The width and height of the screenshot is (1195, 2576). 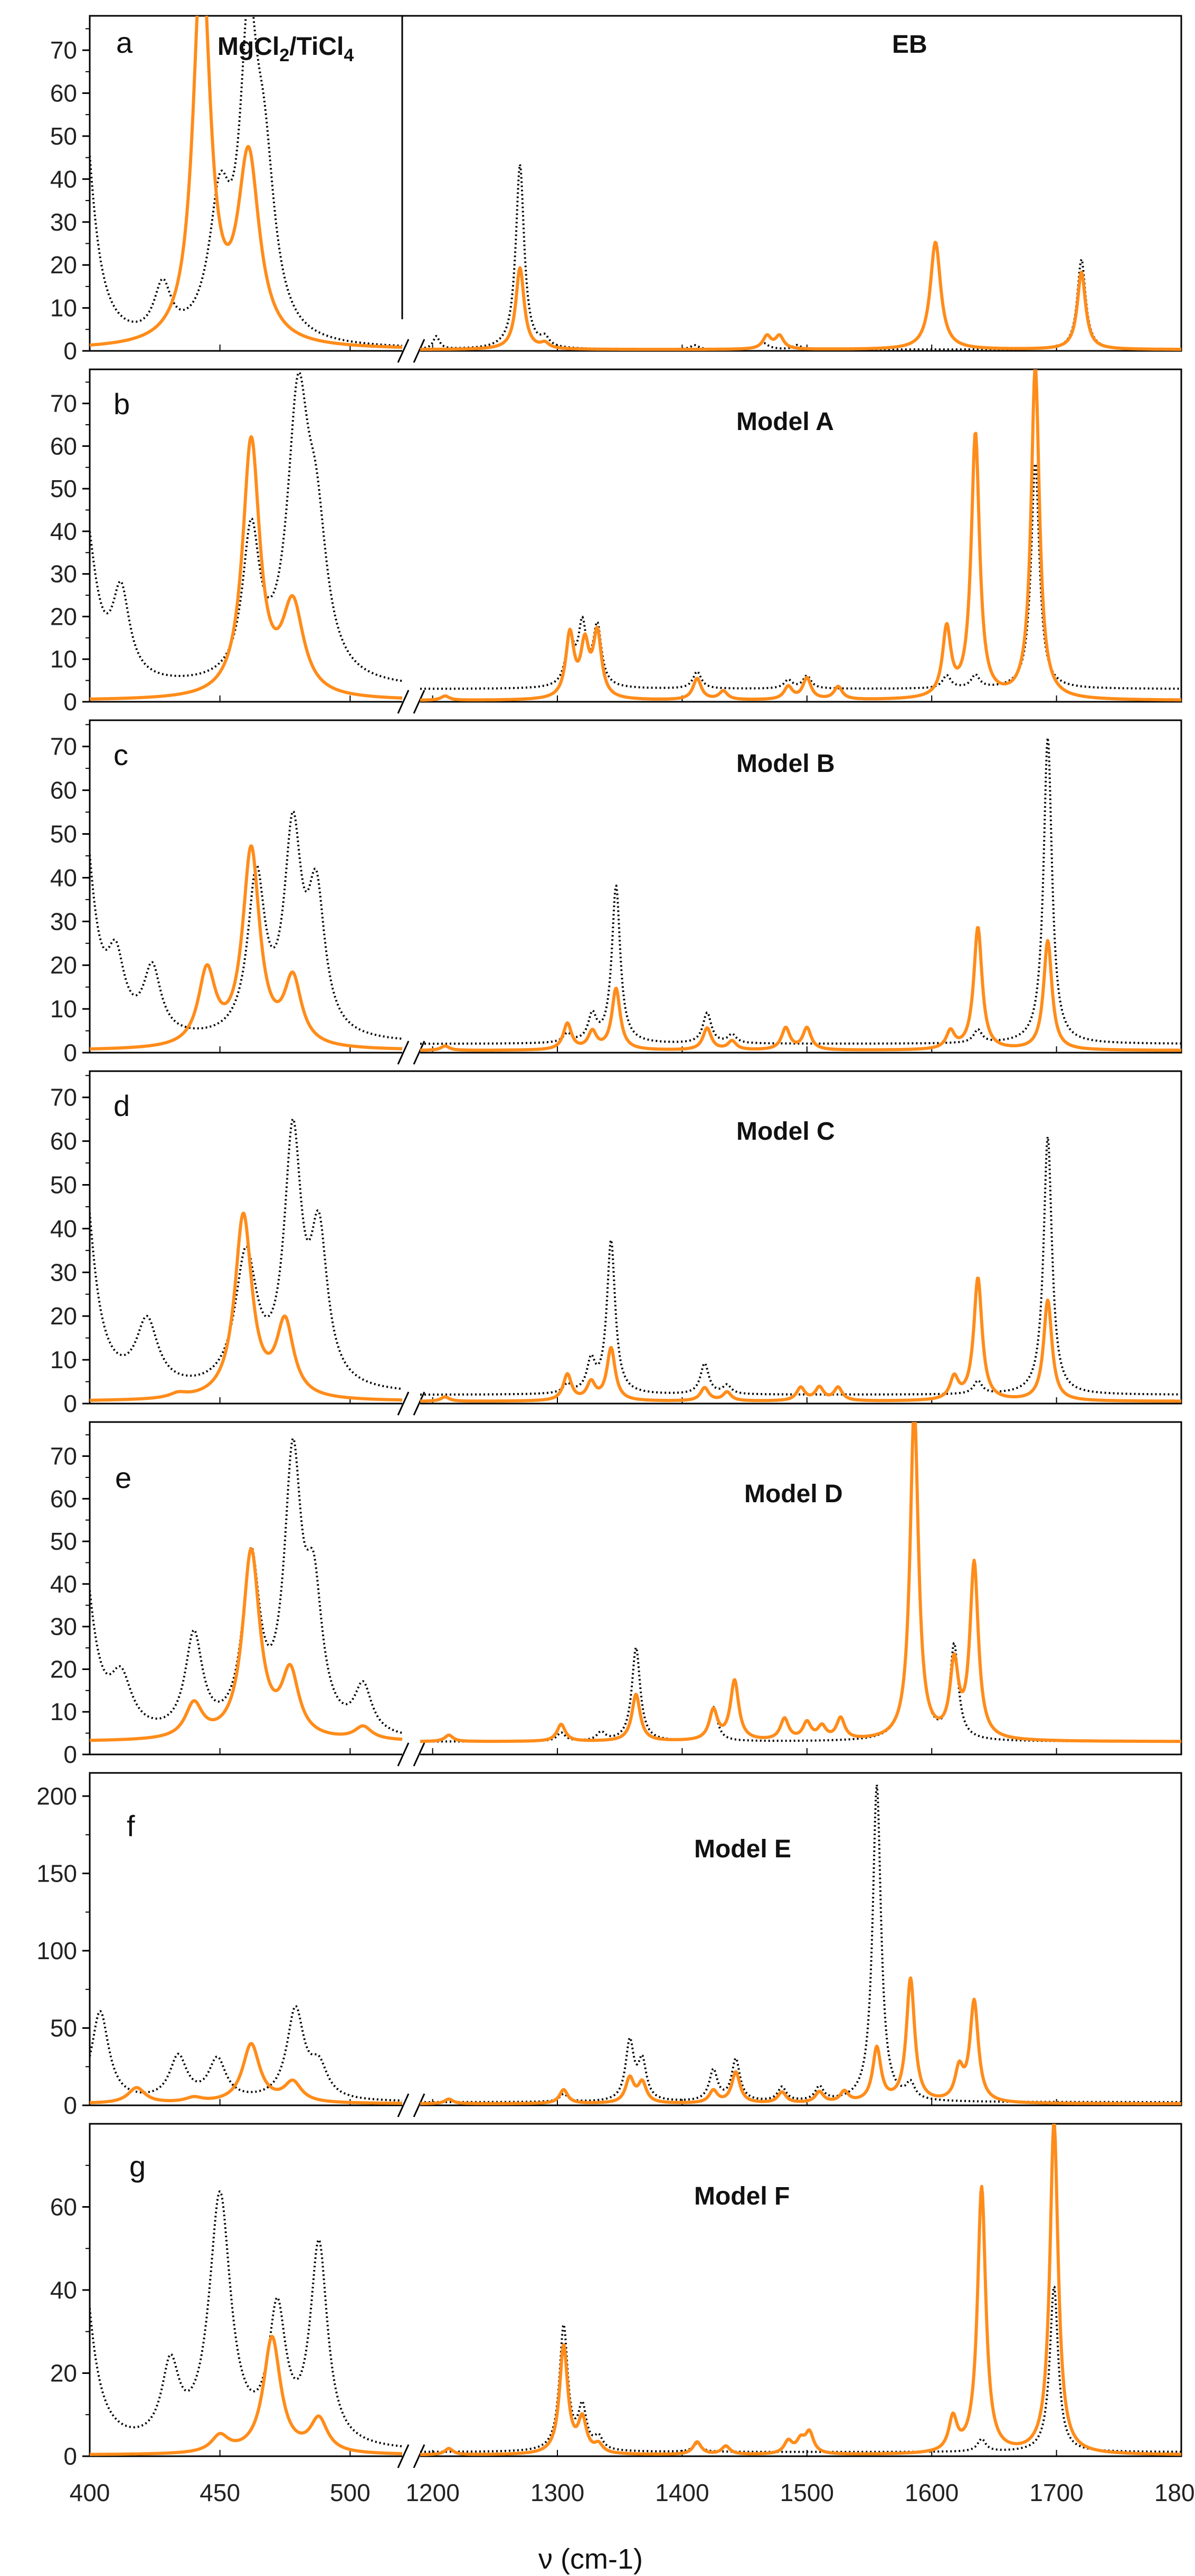 What do you see at coordinates (932, 2492) in the screenshot?
I see `x-tick-label: 1600` at bounding box center [932, 2492].